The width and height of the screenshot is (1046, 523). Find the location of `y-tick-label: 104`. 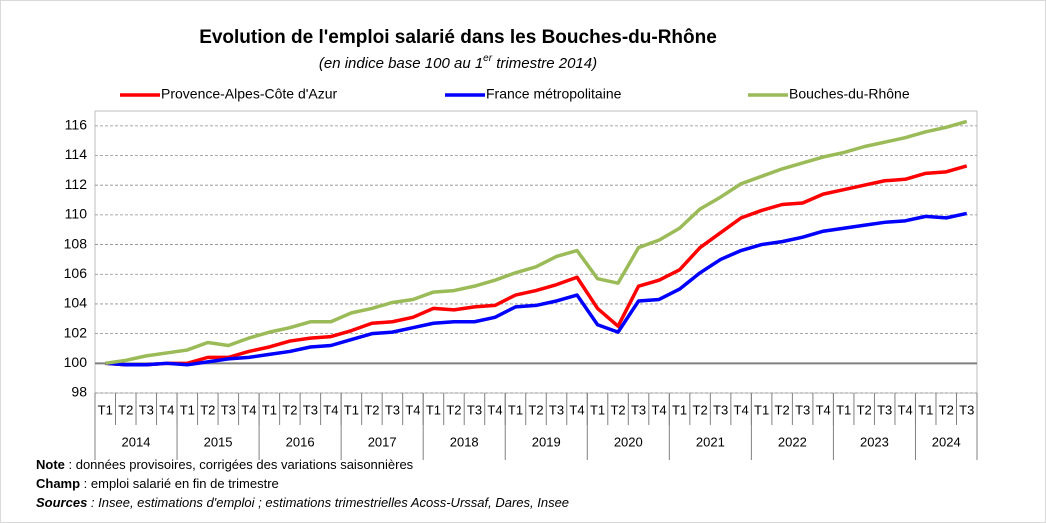

y-tick-label: 104 is located at coordinates (76, 303).